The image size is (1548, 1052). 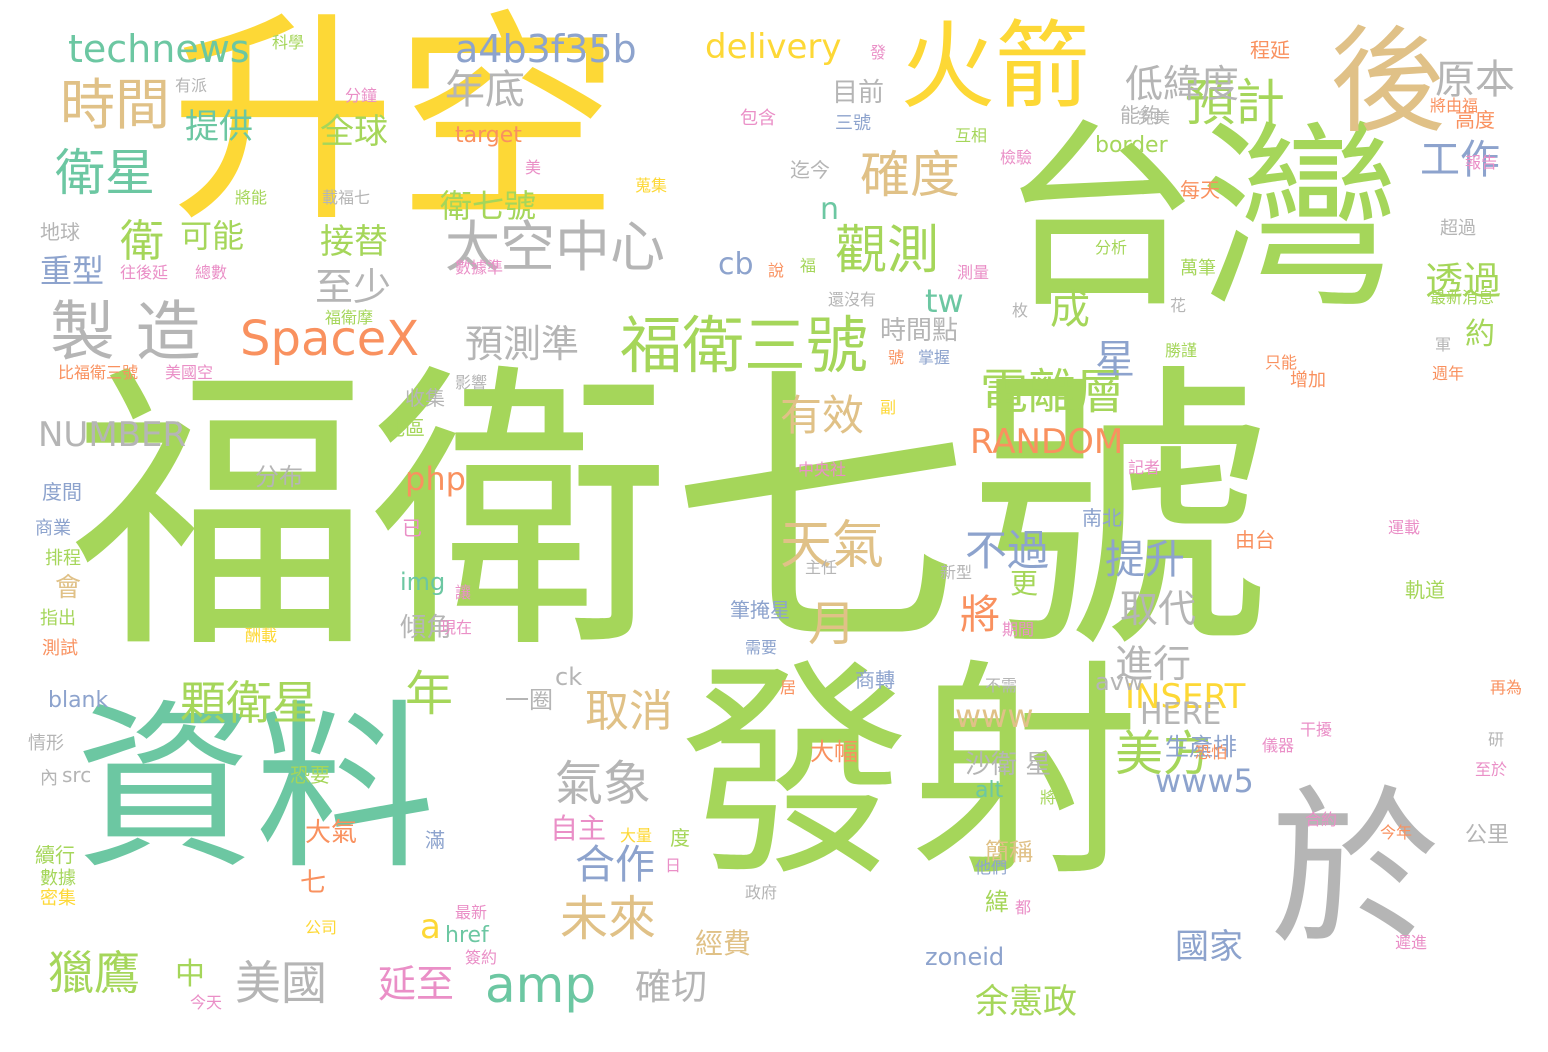 What do you see at coordinates (1278, 745) in the screenshot?
I see `word-137: 儀器` at bounding box center [1278, 745].